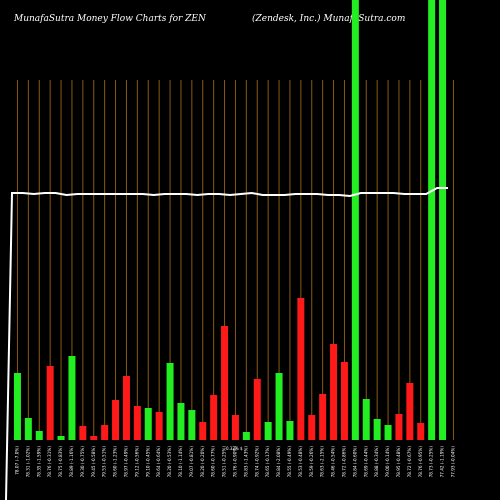  What do you see at coordinates (398, 462) in the screenshot?
I see `x-tick-label: 78.95 (-0.48%)` at bounding box center [398, 462].